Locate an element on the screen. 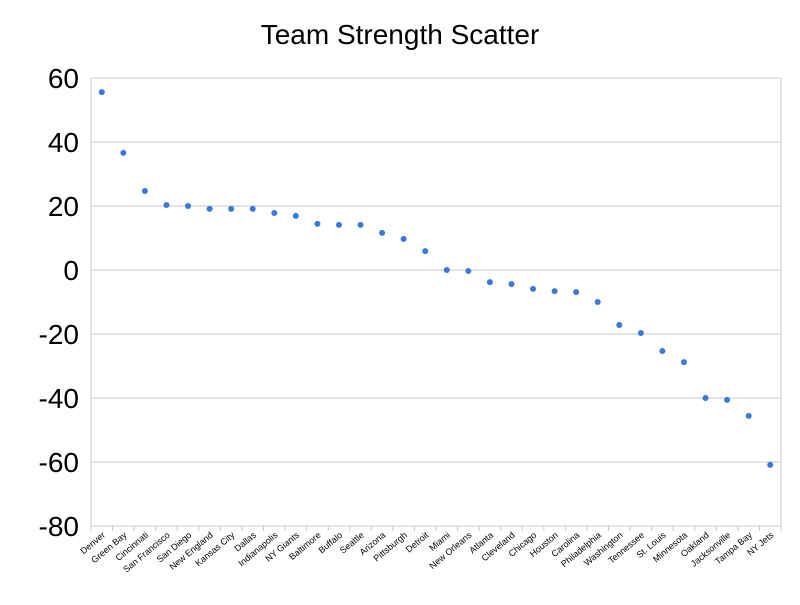  chart-title: Team Strength Scatter is located at coordinates (400, 34).